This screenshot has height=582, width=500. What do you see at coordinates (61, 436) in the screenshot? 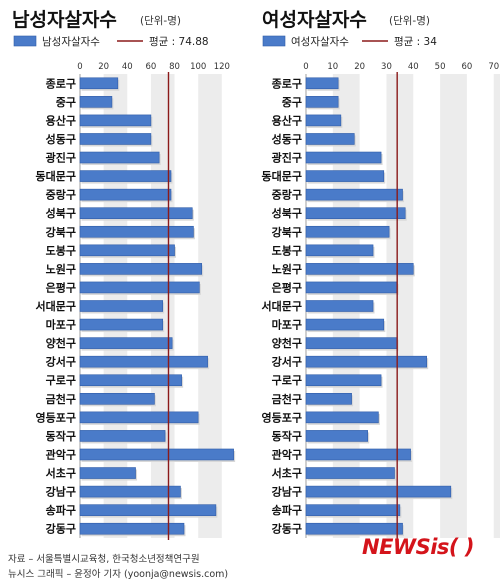
I see `category-label: 동작구` at bounding box center [61, 436].